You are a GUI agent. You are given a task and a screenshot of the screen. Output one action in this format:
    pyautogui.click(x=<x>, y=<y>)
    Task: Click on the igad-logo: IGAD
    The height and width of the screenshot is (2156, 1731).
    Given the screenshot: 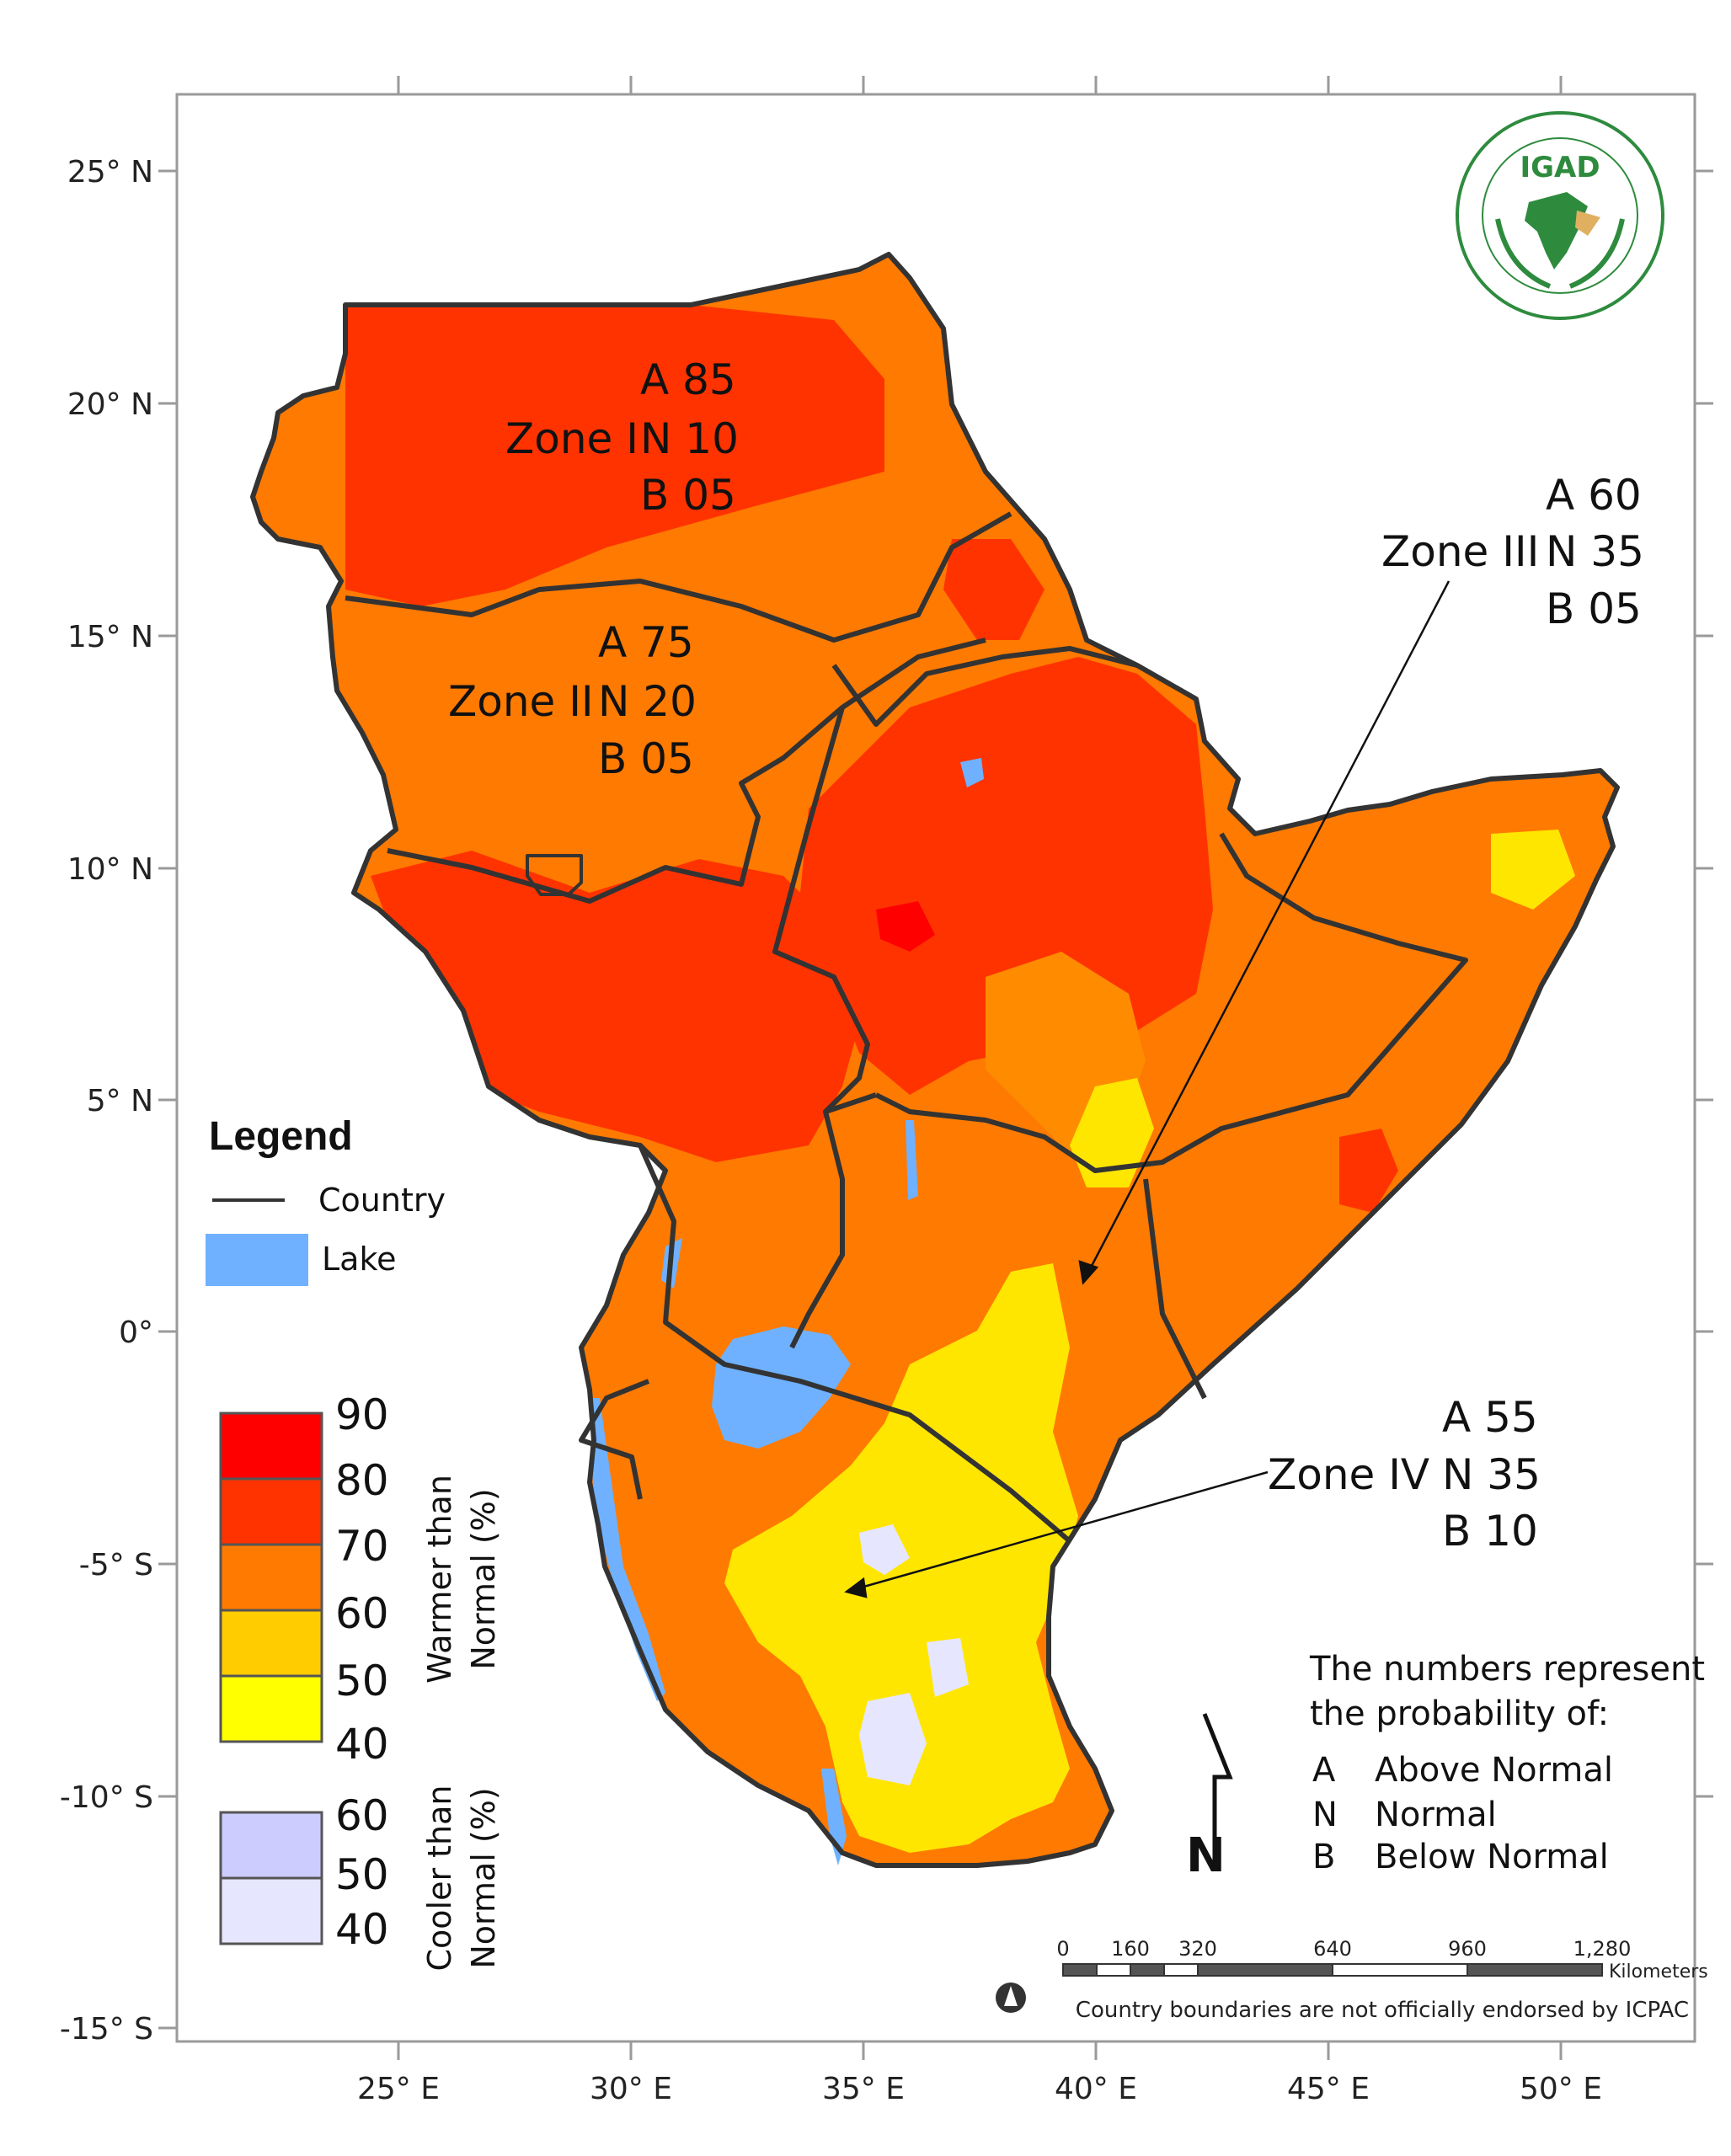 What is the action you would take?
    pyautogui.click(x=1560, y=215)
    